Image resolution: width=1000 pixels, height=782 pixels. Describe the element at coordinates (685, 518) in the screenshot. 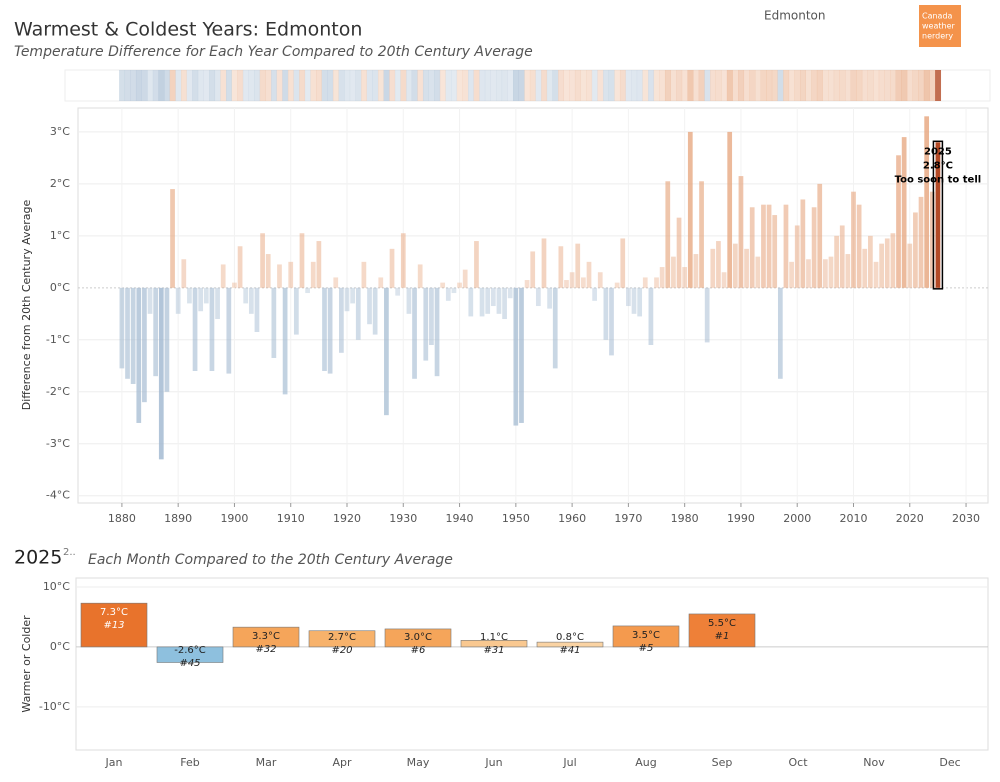

I see `x-tick-label: 1980` at that location.